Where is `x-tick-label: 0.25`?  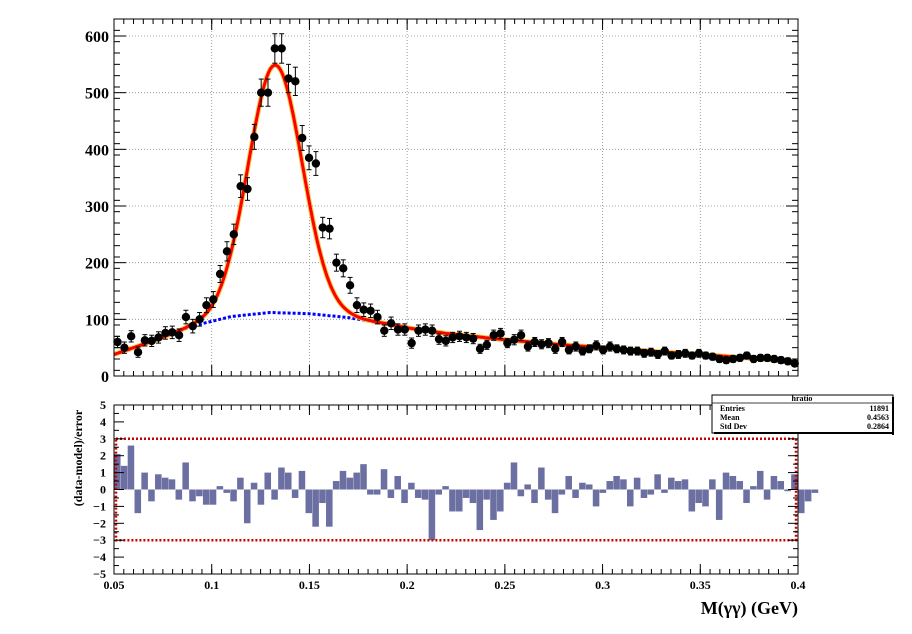
x-tick-label: 0.25 is located at coordinates (504, 585).